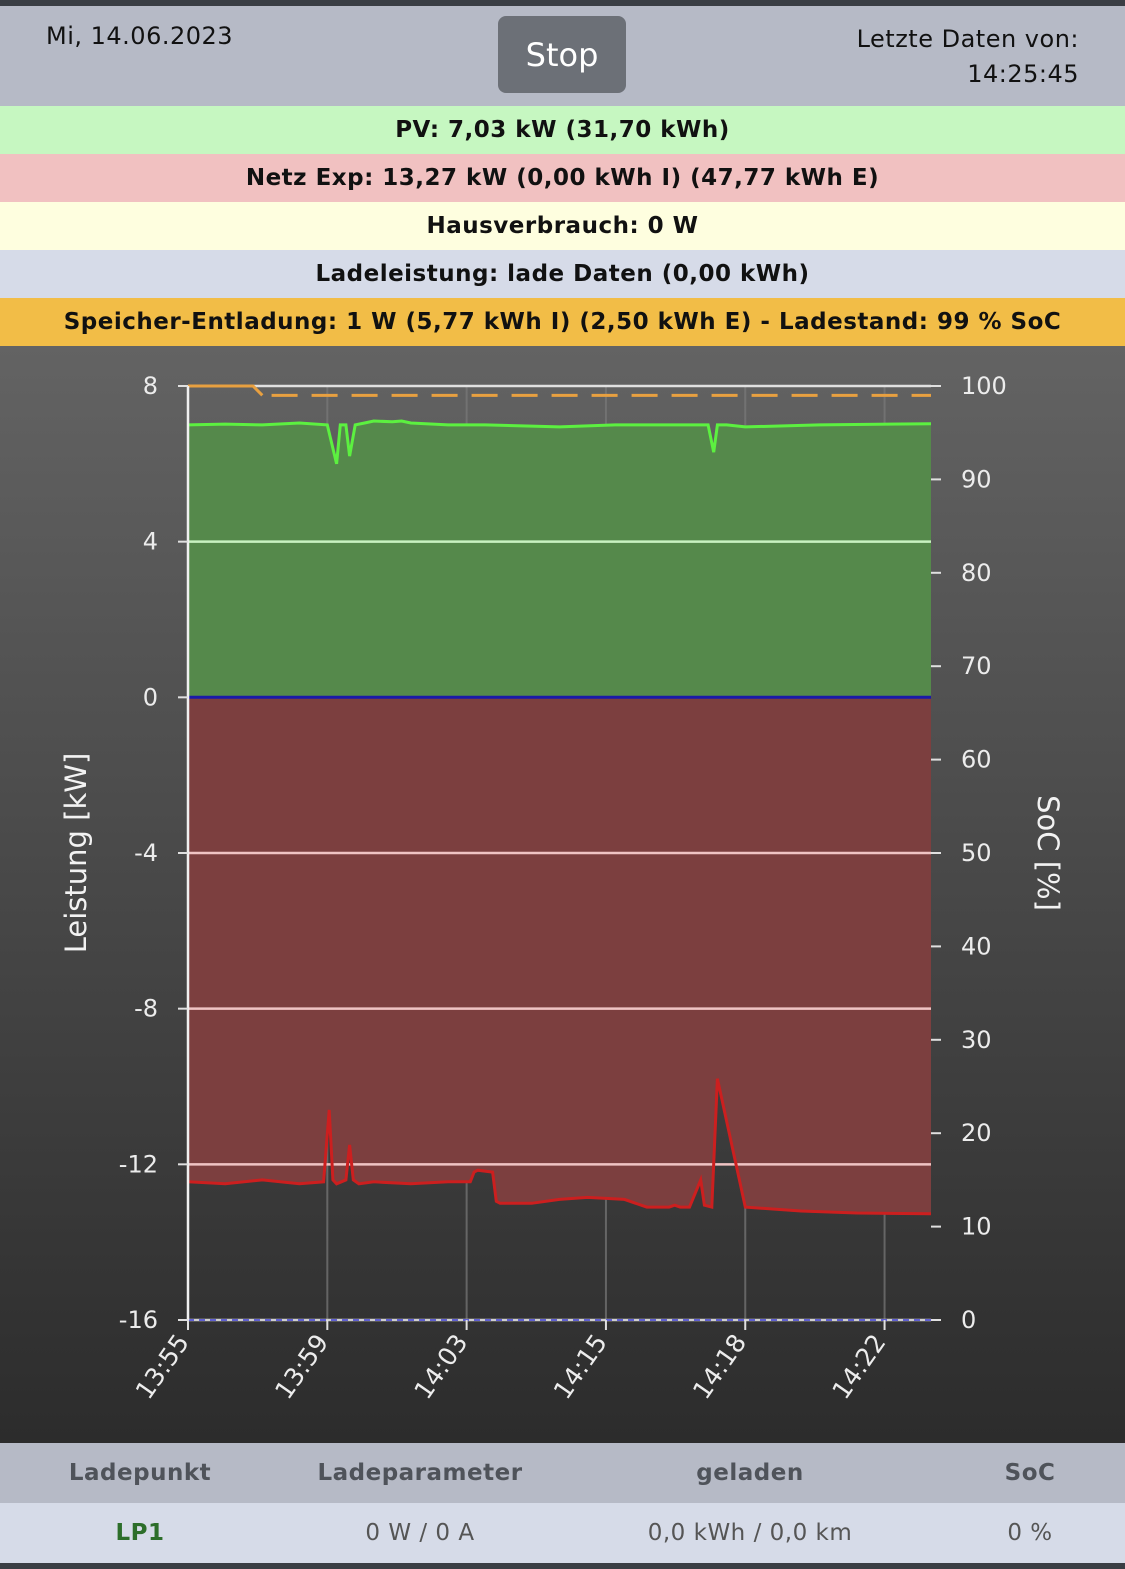  I want to click on last-data-time: 14:25:45, so click(1023, 74).